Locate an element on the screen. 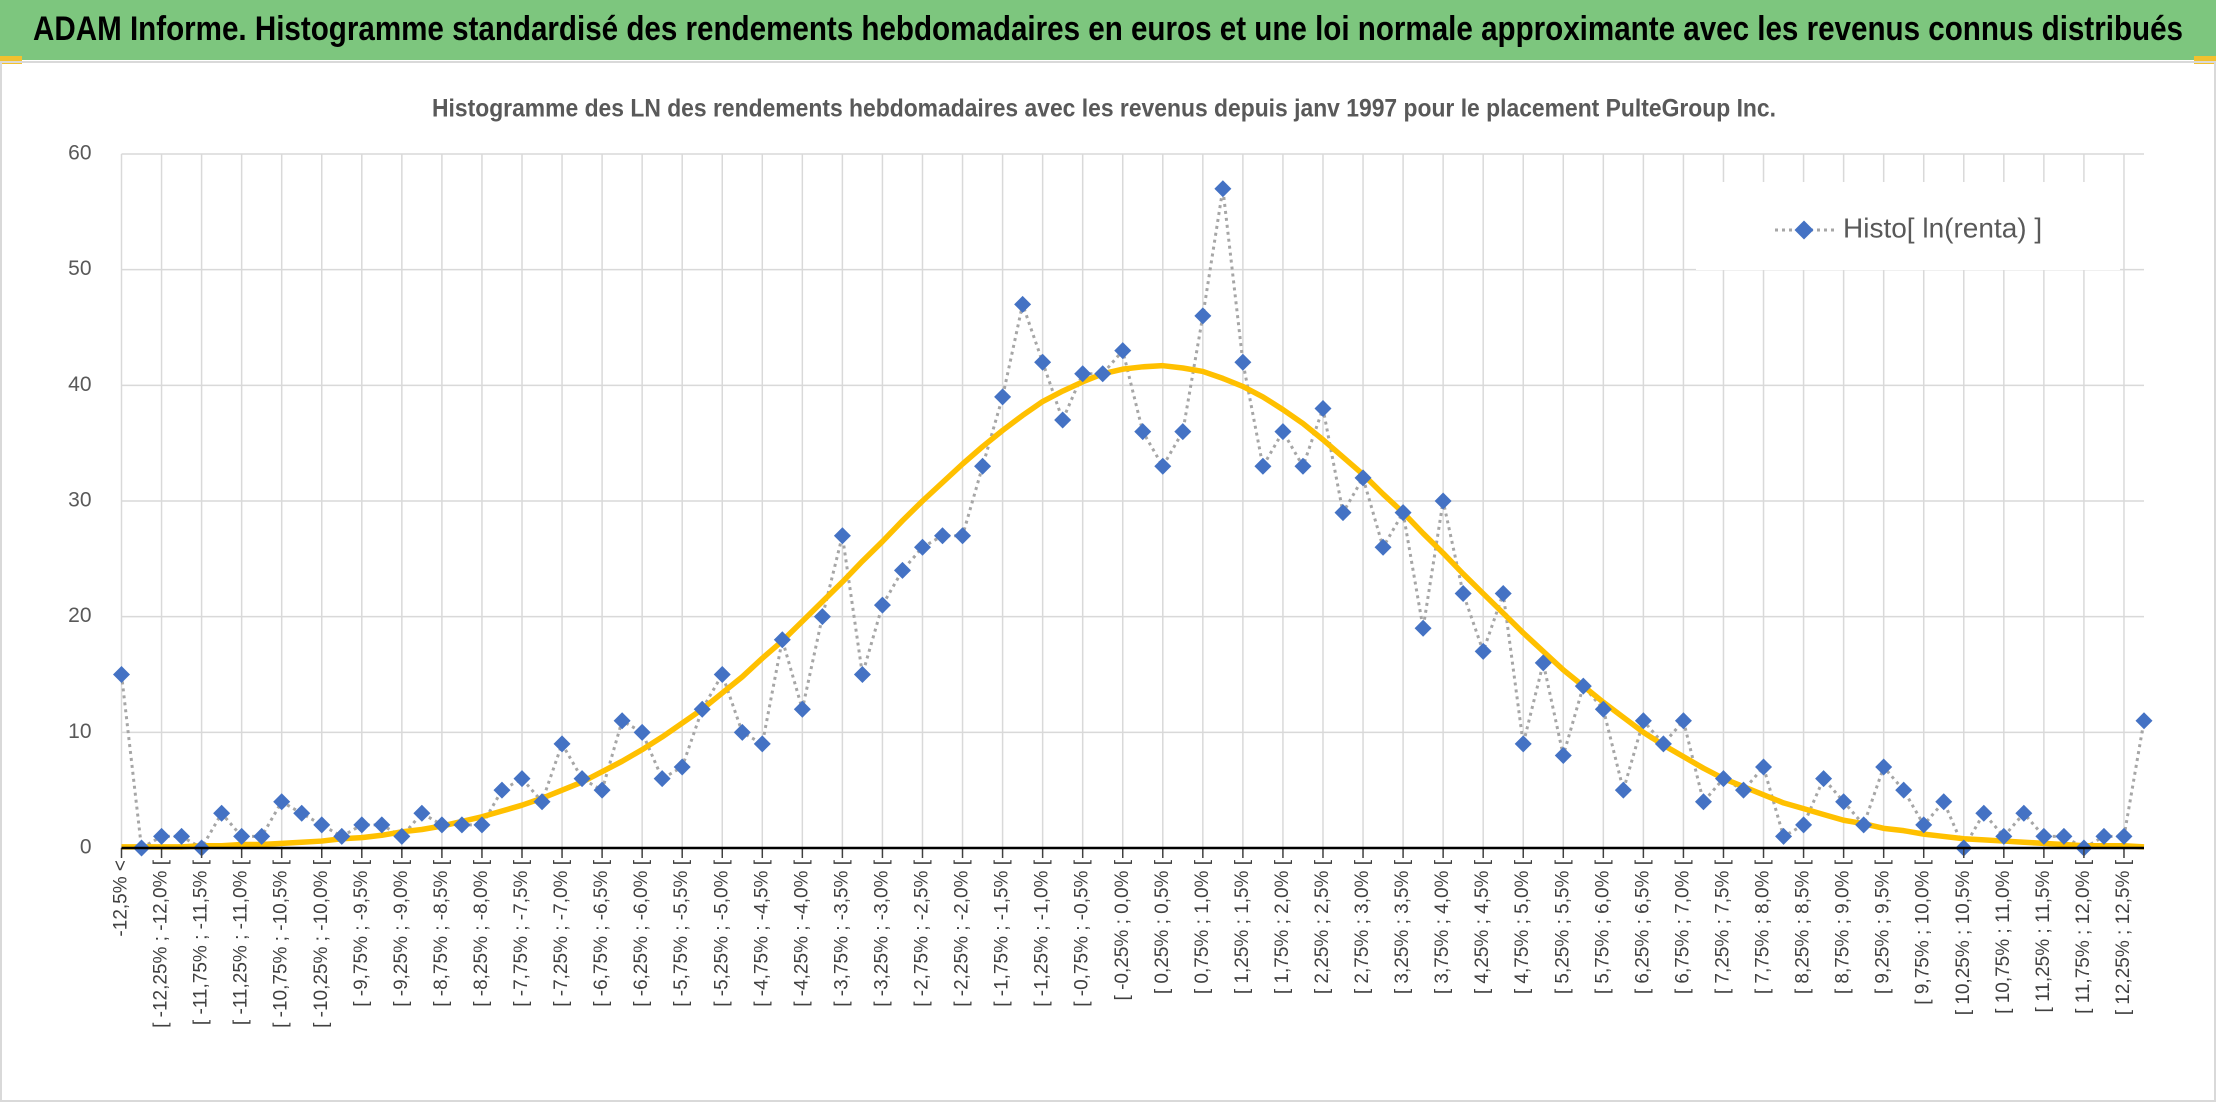  x-tick-label: [ -3,75% ; -3,5% [ is located at coordinates (841, 933).